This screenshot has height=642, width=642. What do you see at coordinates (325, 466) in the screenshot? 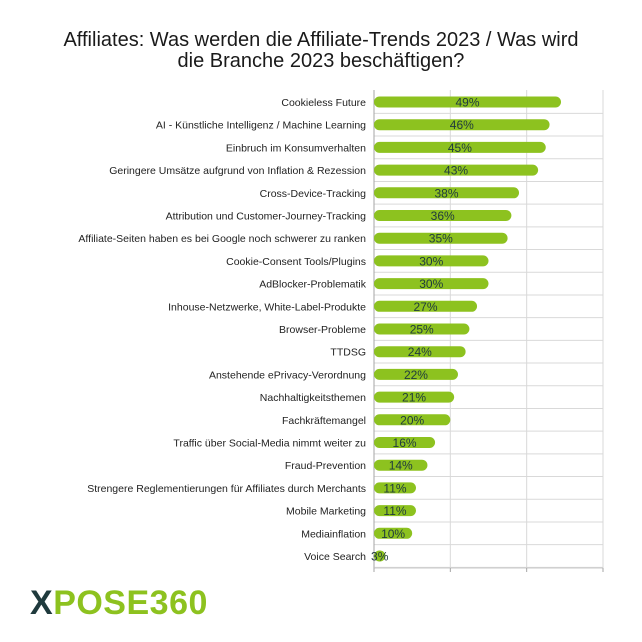
I see `category-label: Fraud-Prevention` at bounding box center [325, 466].